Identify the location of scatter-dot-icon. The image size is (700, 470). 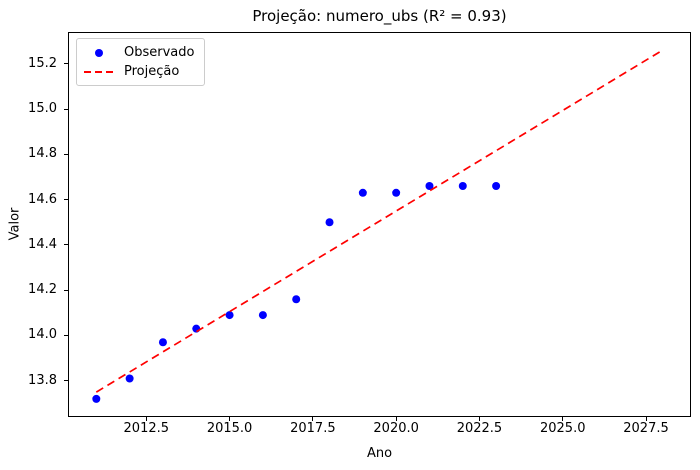
(99, 52).